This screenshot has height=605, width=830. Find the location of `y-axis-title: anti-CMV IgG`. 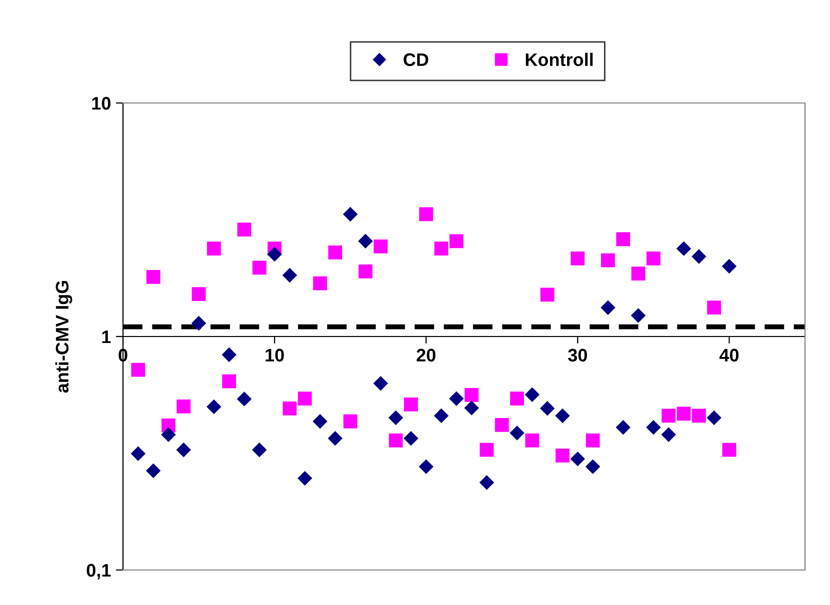

y-axis-title: anti-CMV IgG is located at coordinates (63, 336).